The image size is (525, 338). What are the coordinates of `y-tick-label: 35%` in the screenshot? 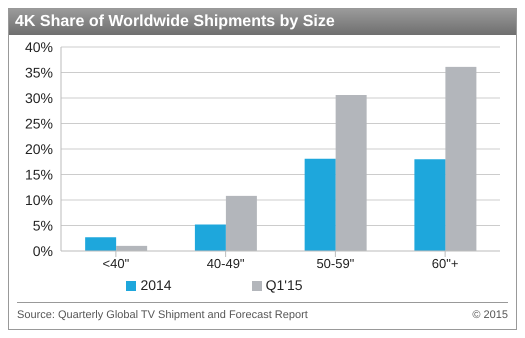 It's located at (38, 72).